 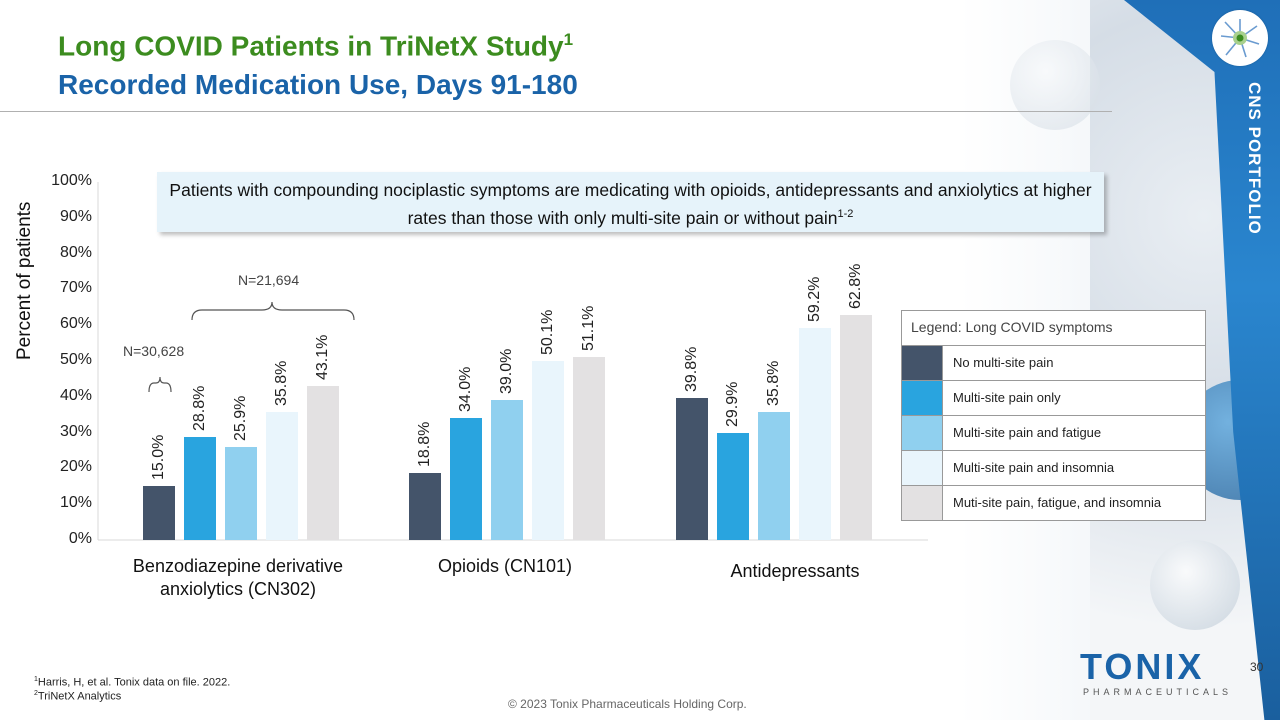 What do you see at coordinates (75, 467) in the screenshot?
I see `y-tick-label: 20%` at bounding box center [75, 467].